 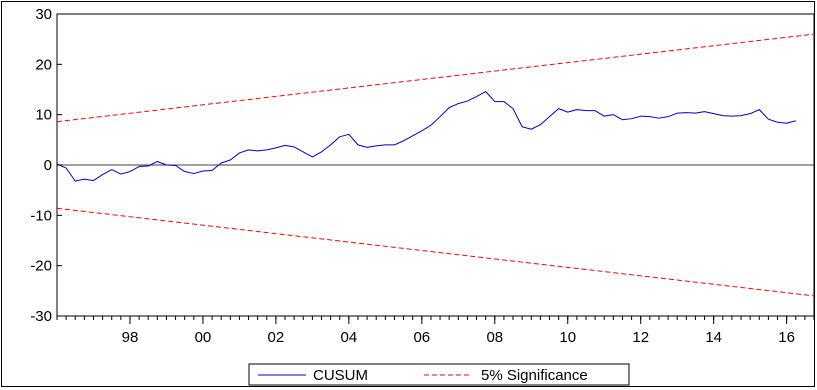 I want to click on x-tick-label: 16, so click(x=786, y=337).